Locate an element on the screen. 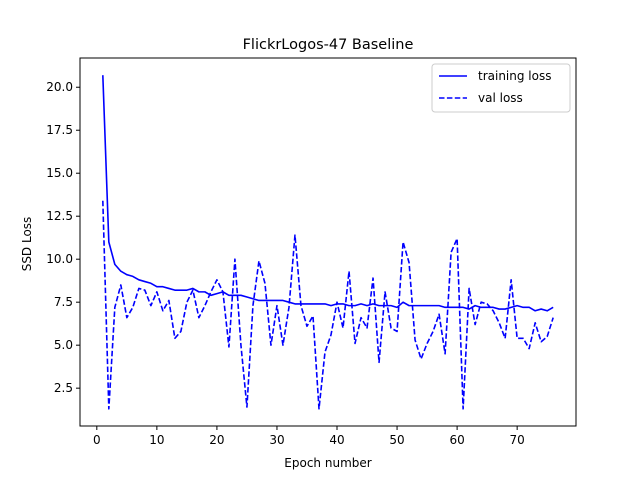 The width and height of the screenshot is (640, 480). y-axis-label: SSD Loss is located at coordinates (27, 244).